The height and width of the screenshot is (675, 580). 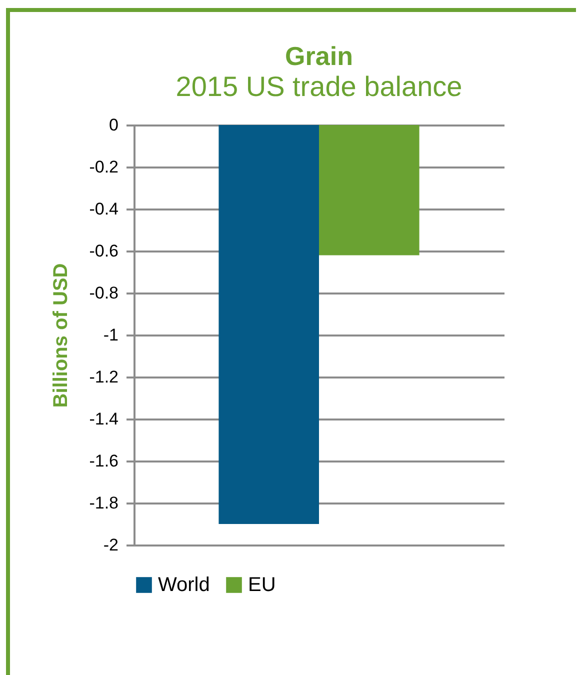 I want to click on y-tick-label: -1.2, so click(x=103, y=377).